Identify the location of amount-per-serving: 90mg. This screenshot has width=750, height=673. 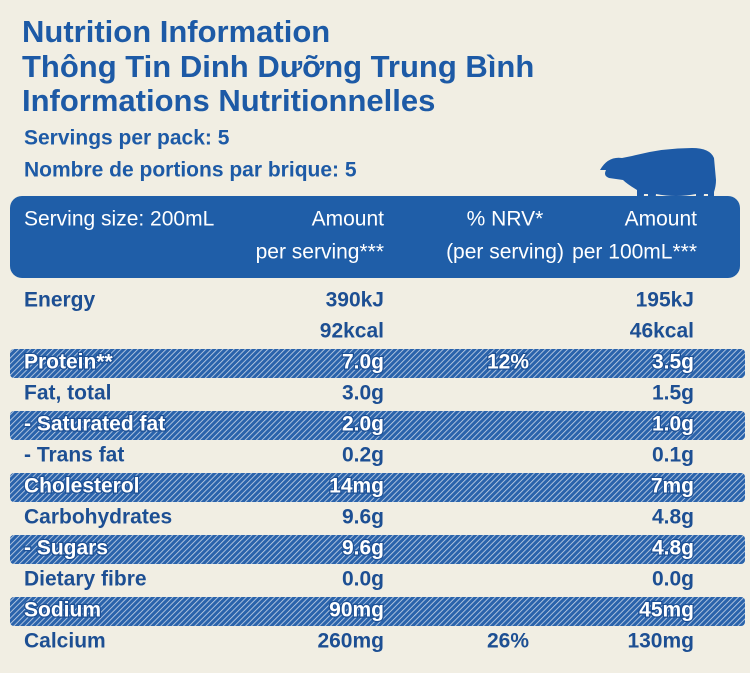
(356, 610).